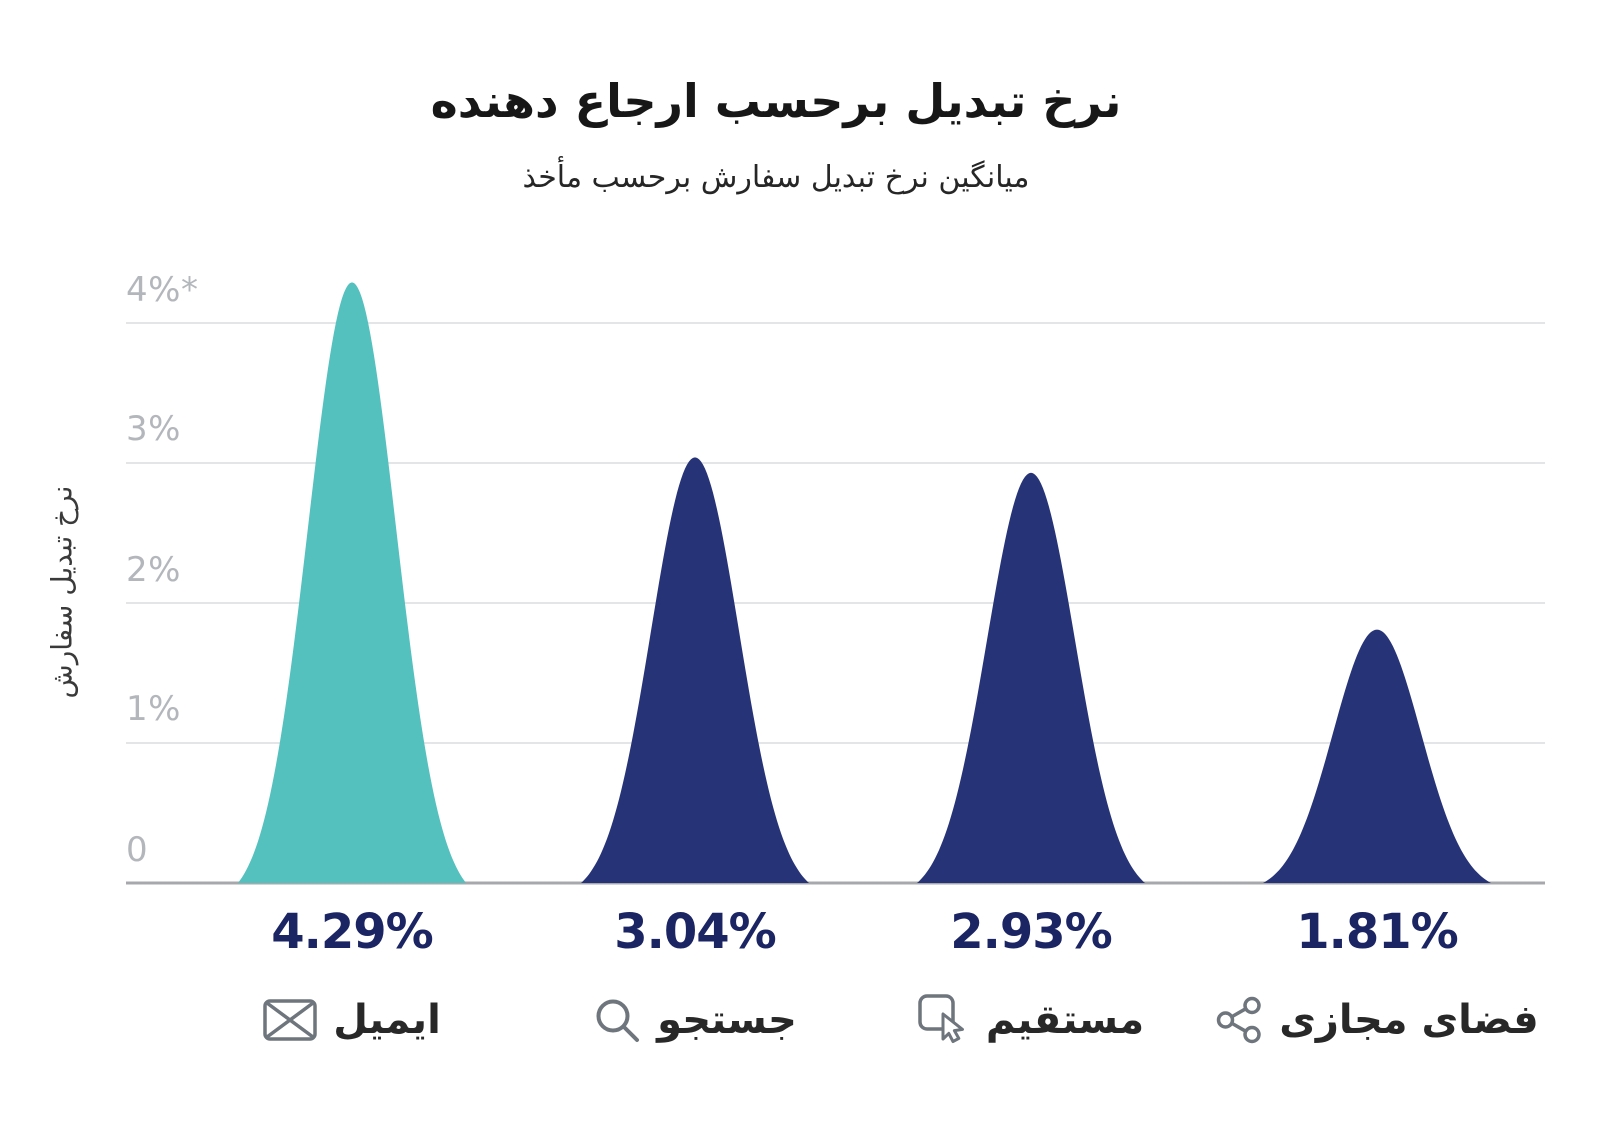  I want to click on envelope-icon, so click(290, 1020).